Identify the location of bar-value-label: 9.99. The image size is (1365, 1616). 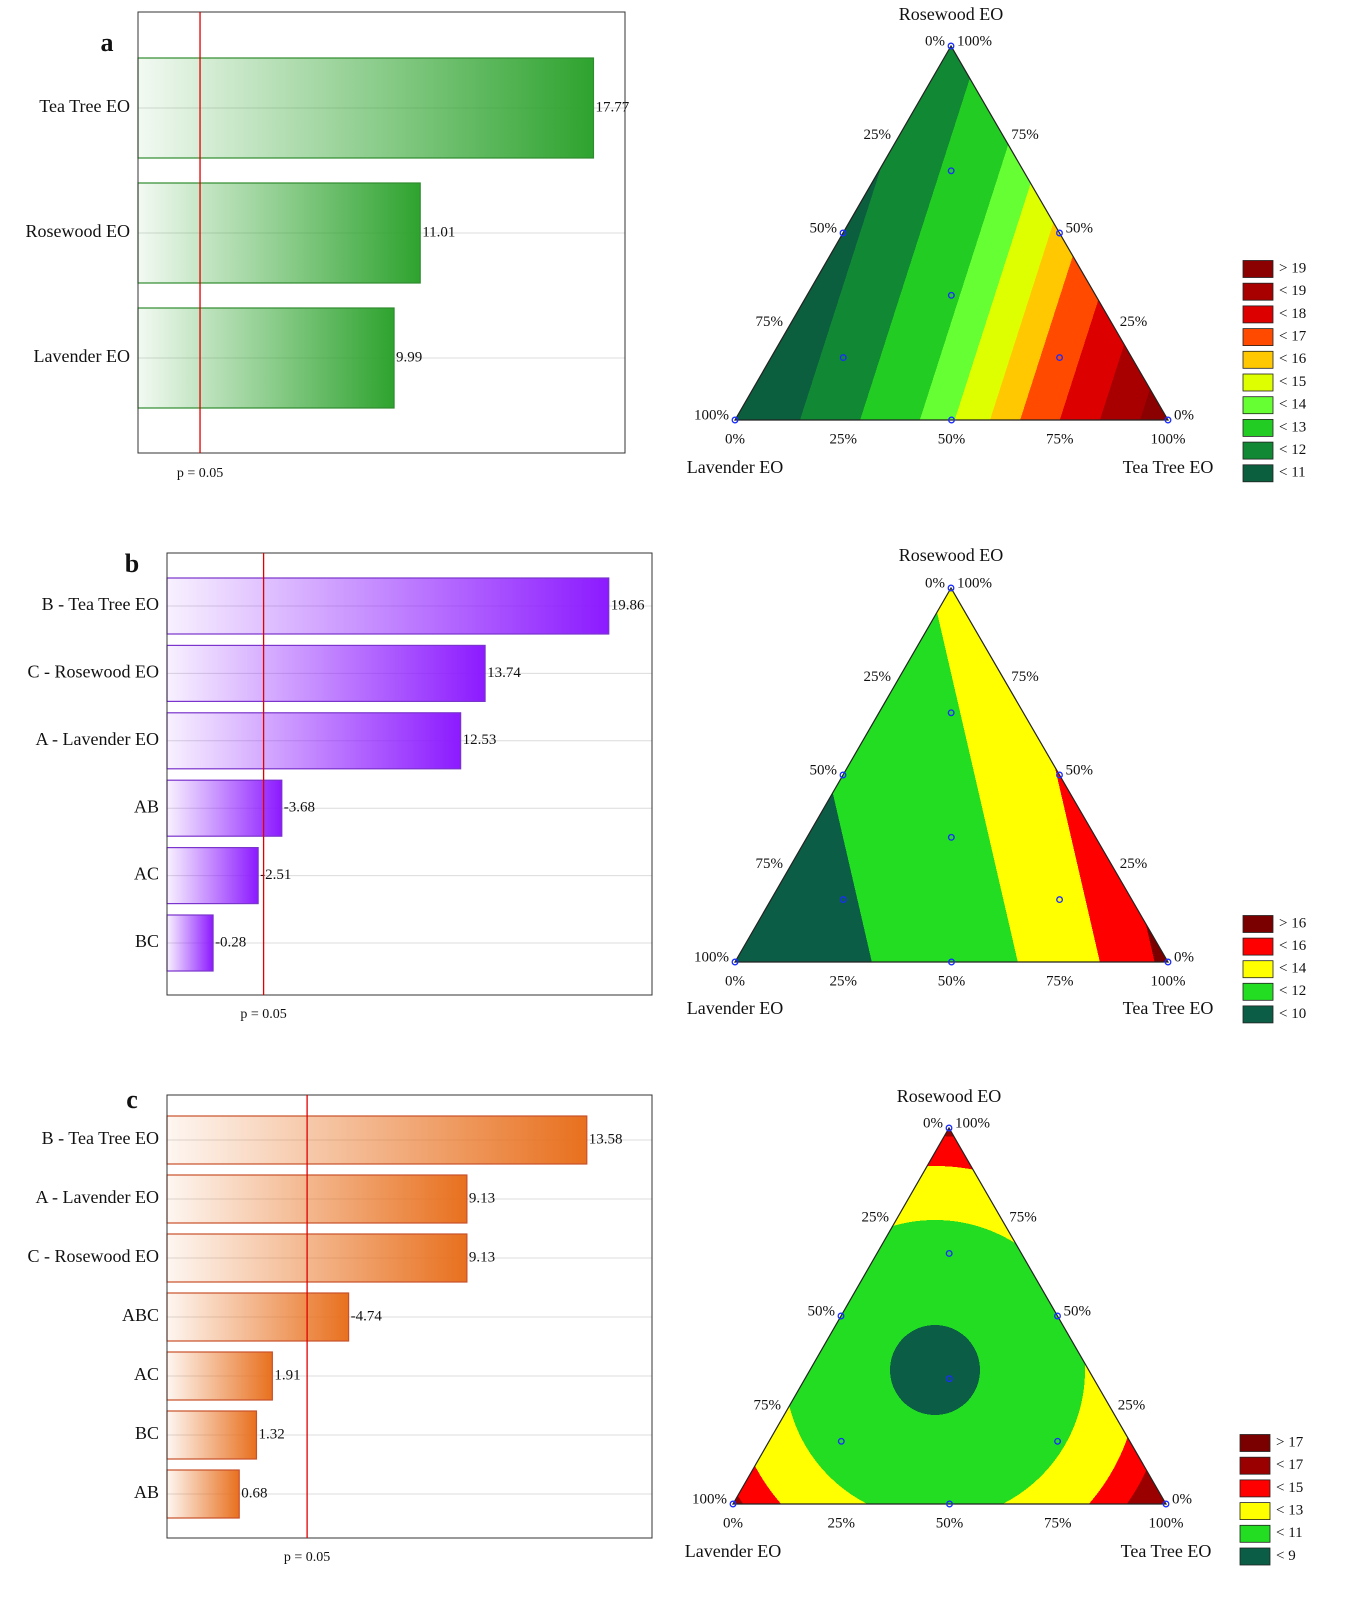
(409, 357).